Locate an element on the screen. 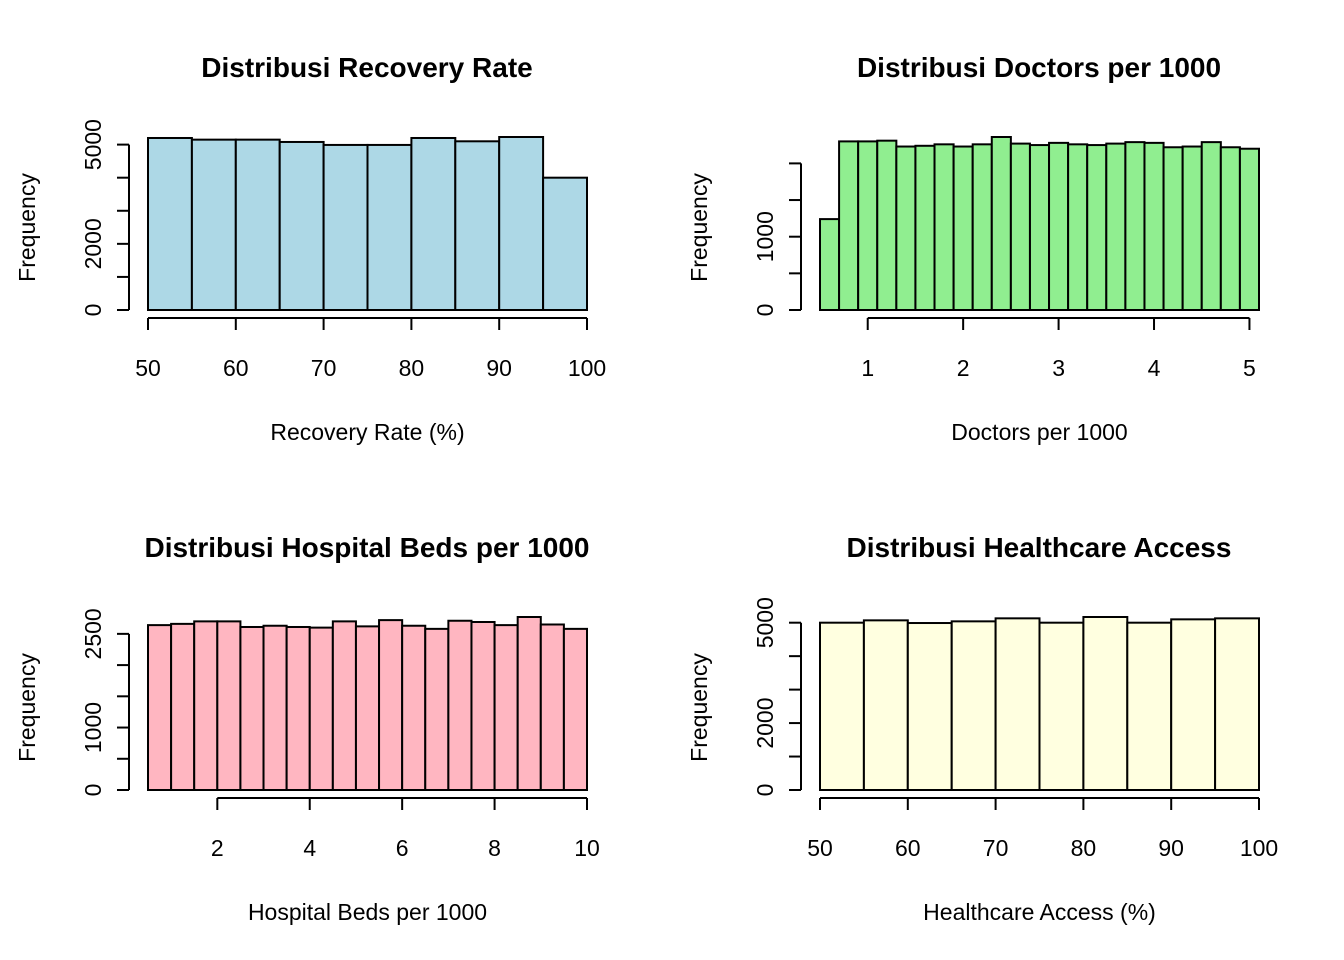 The image size is (1344, 960). x-tick-label: 3 is located at coordinates (1058, 368).